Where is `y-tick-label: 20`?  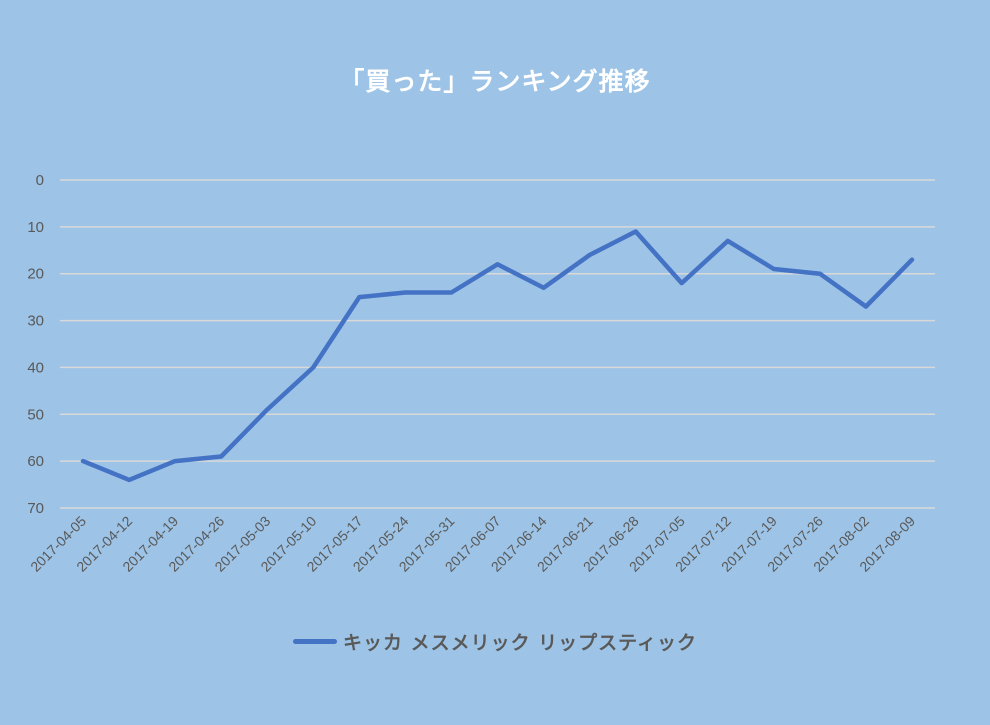
y-tick-label: 20 is located at coordinates (35, 274).